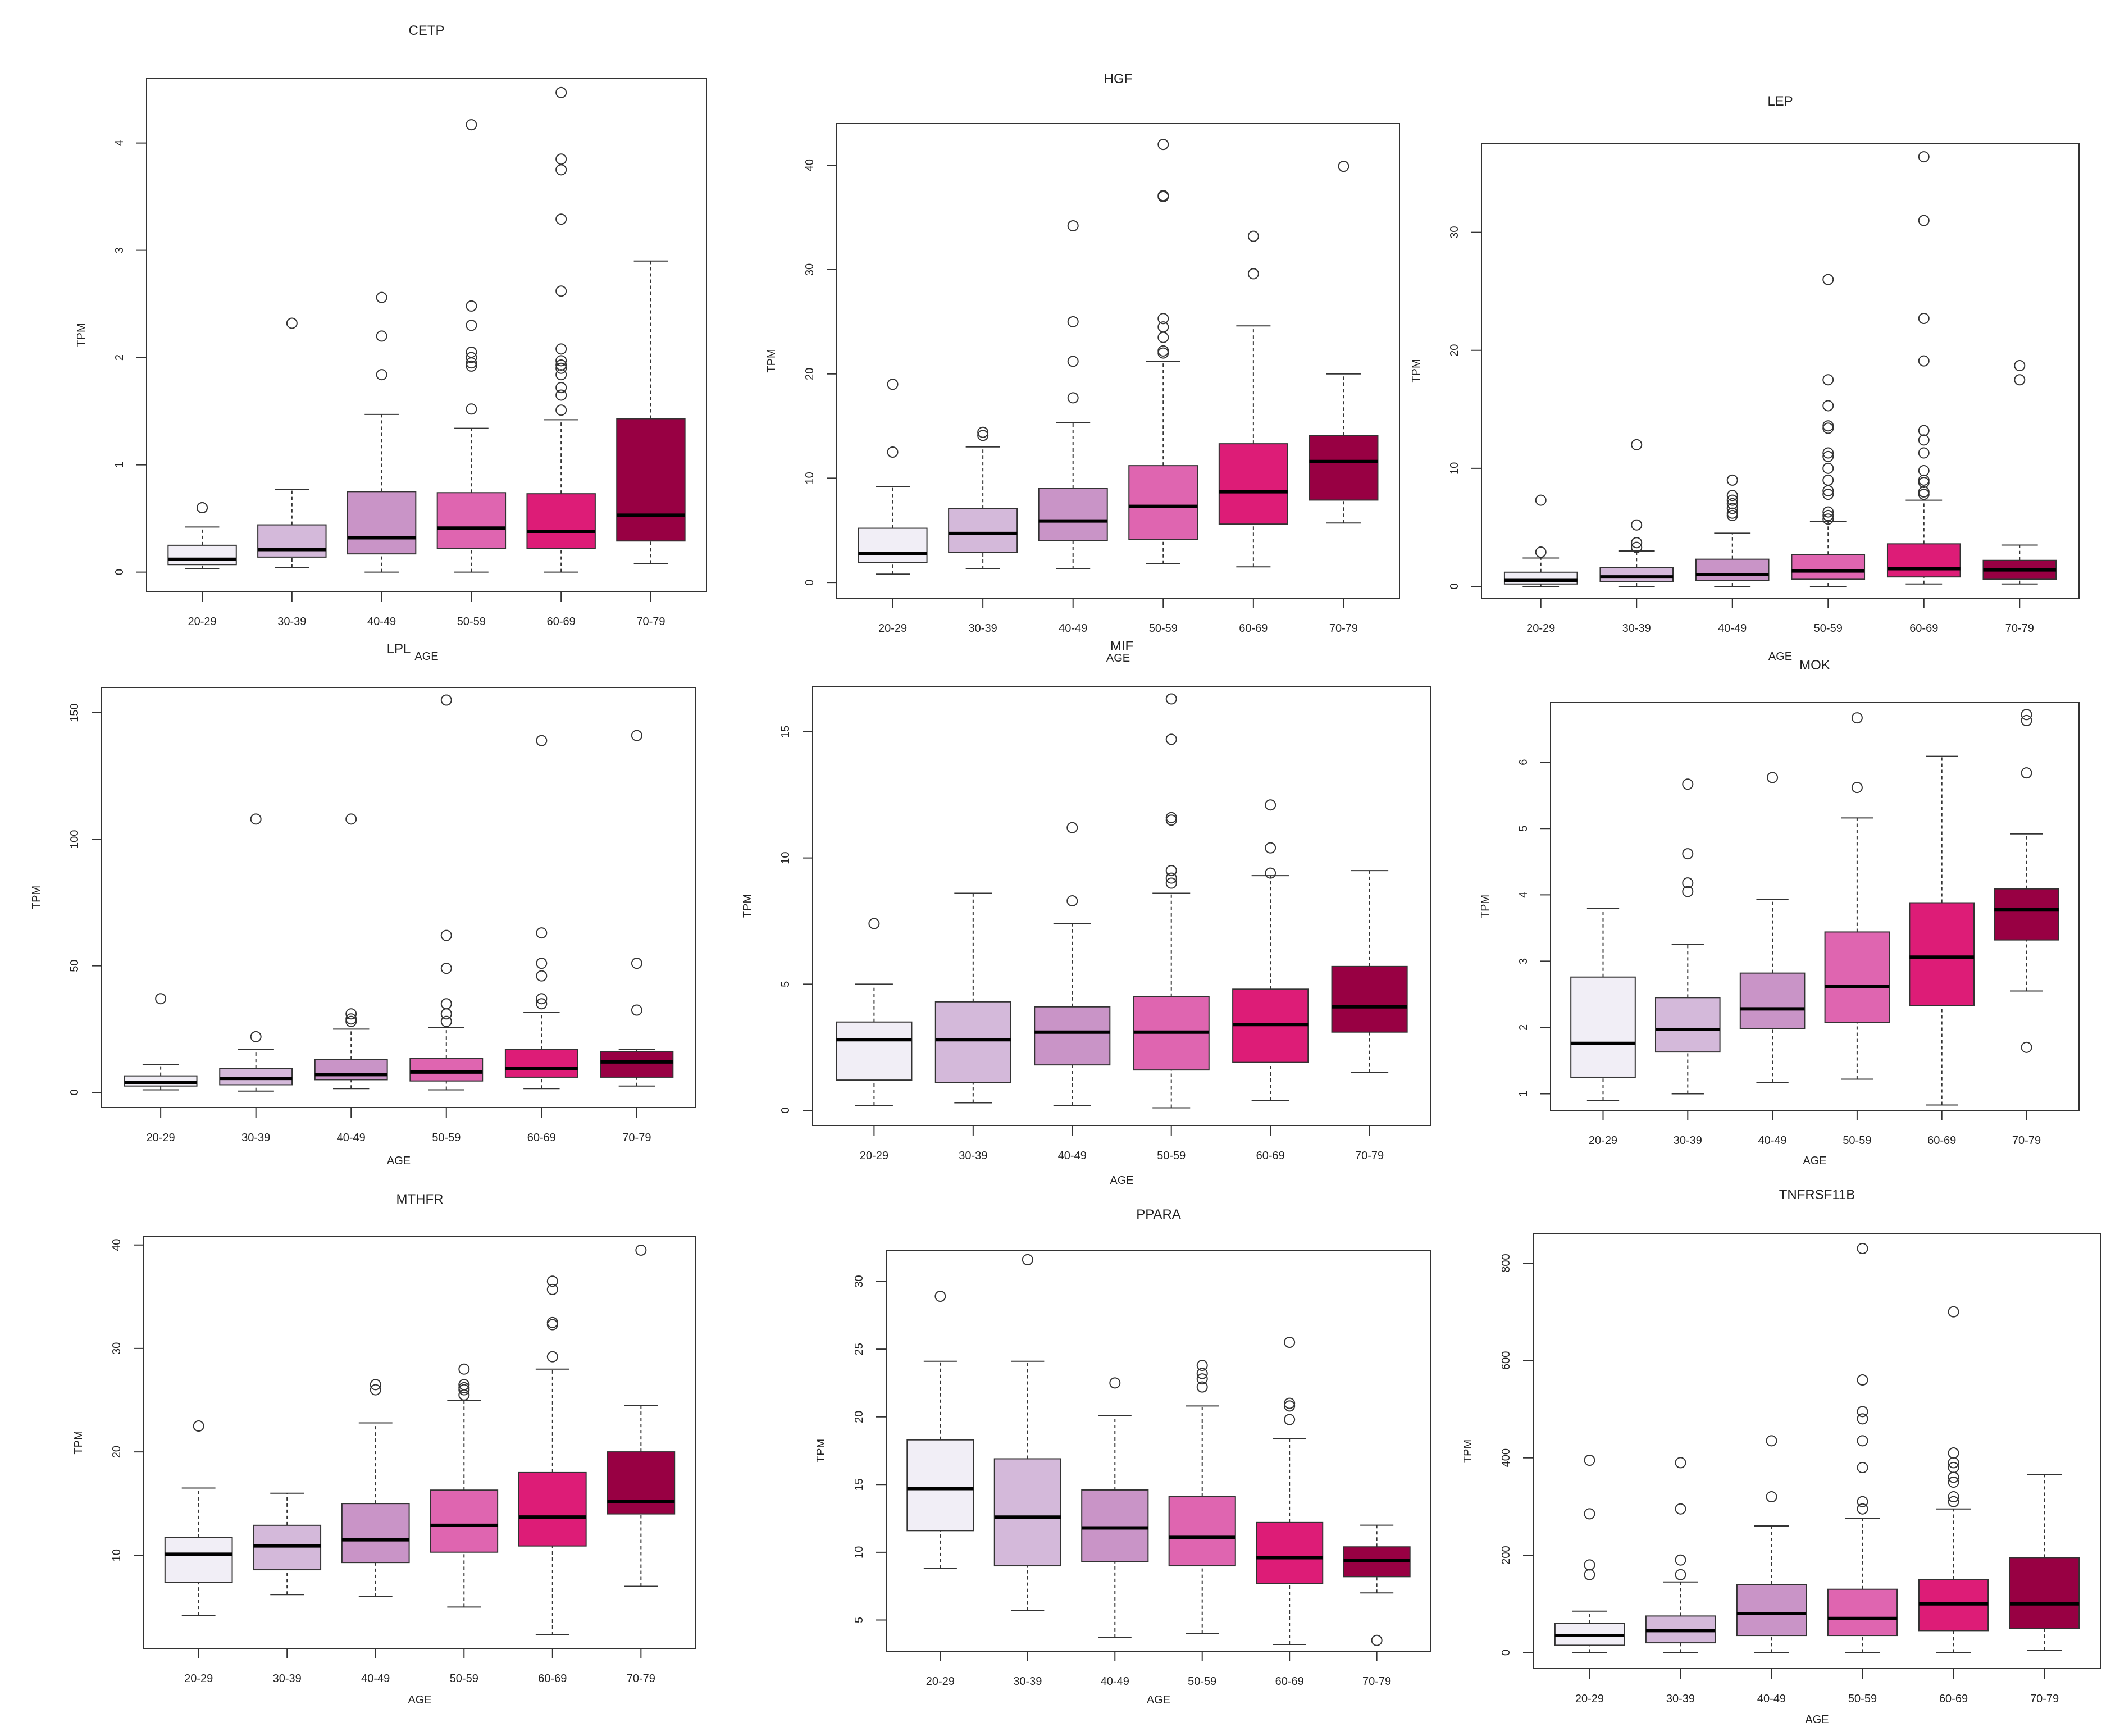 The height and width of the screenshot is (1736, 2120). Describe the element at coordinates (1468, 1451) in the screenshot. I see `y-axis-label: TPM` at that location.